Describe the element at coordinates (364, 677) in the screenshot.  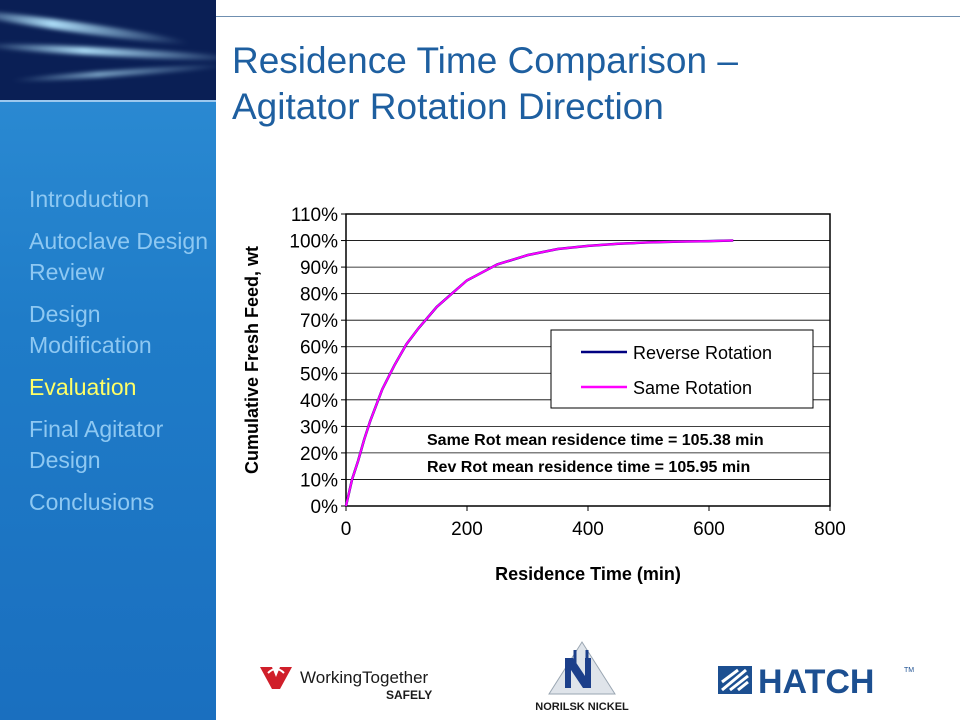
I see `wts-text: WorkingTogether` at that location.